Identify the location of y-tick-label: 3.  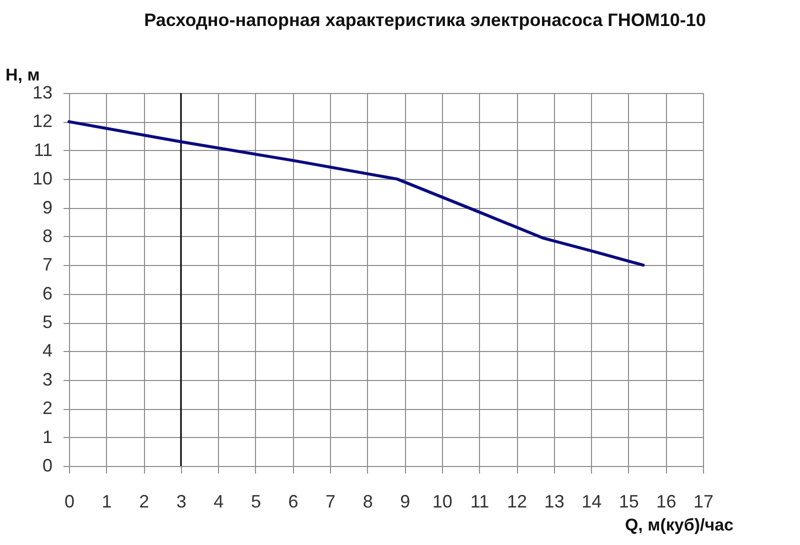
(47, 379).